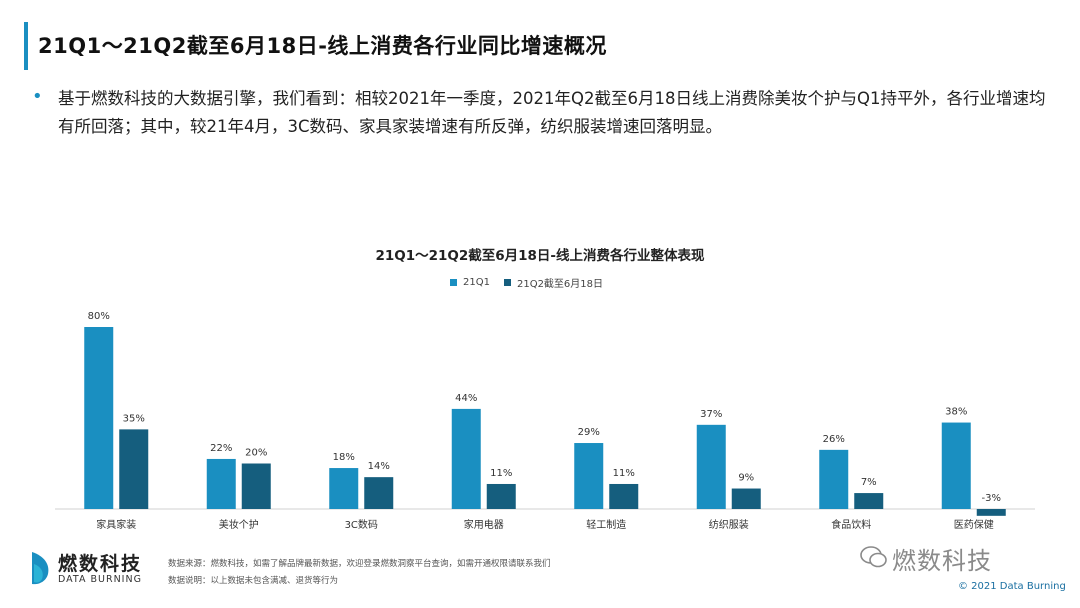  What do you see at coordinates (100, 579) in the screenshot?
I see `brand-name-en: DATA BURNING` at bounding box center [100, 579].